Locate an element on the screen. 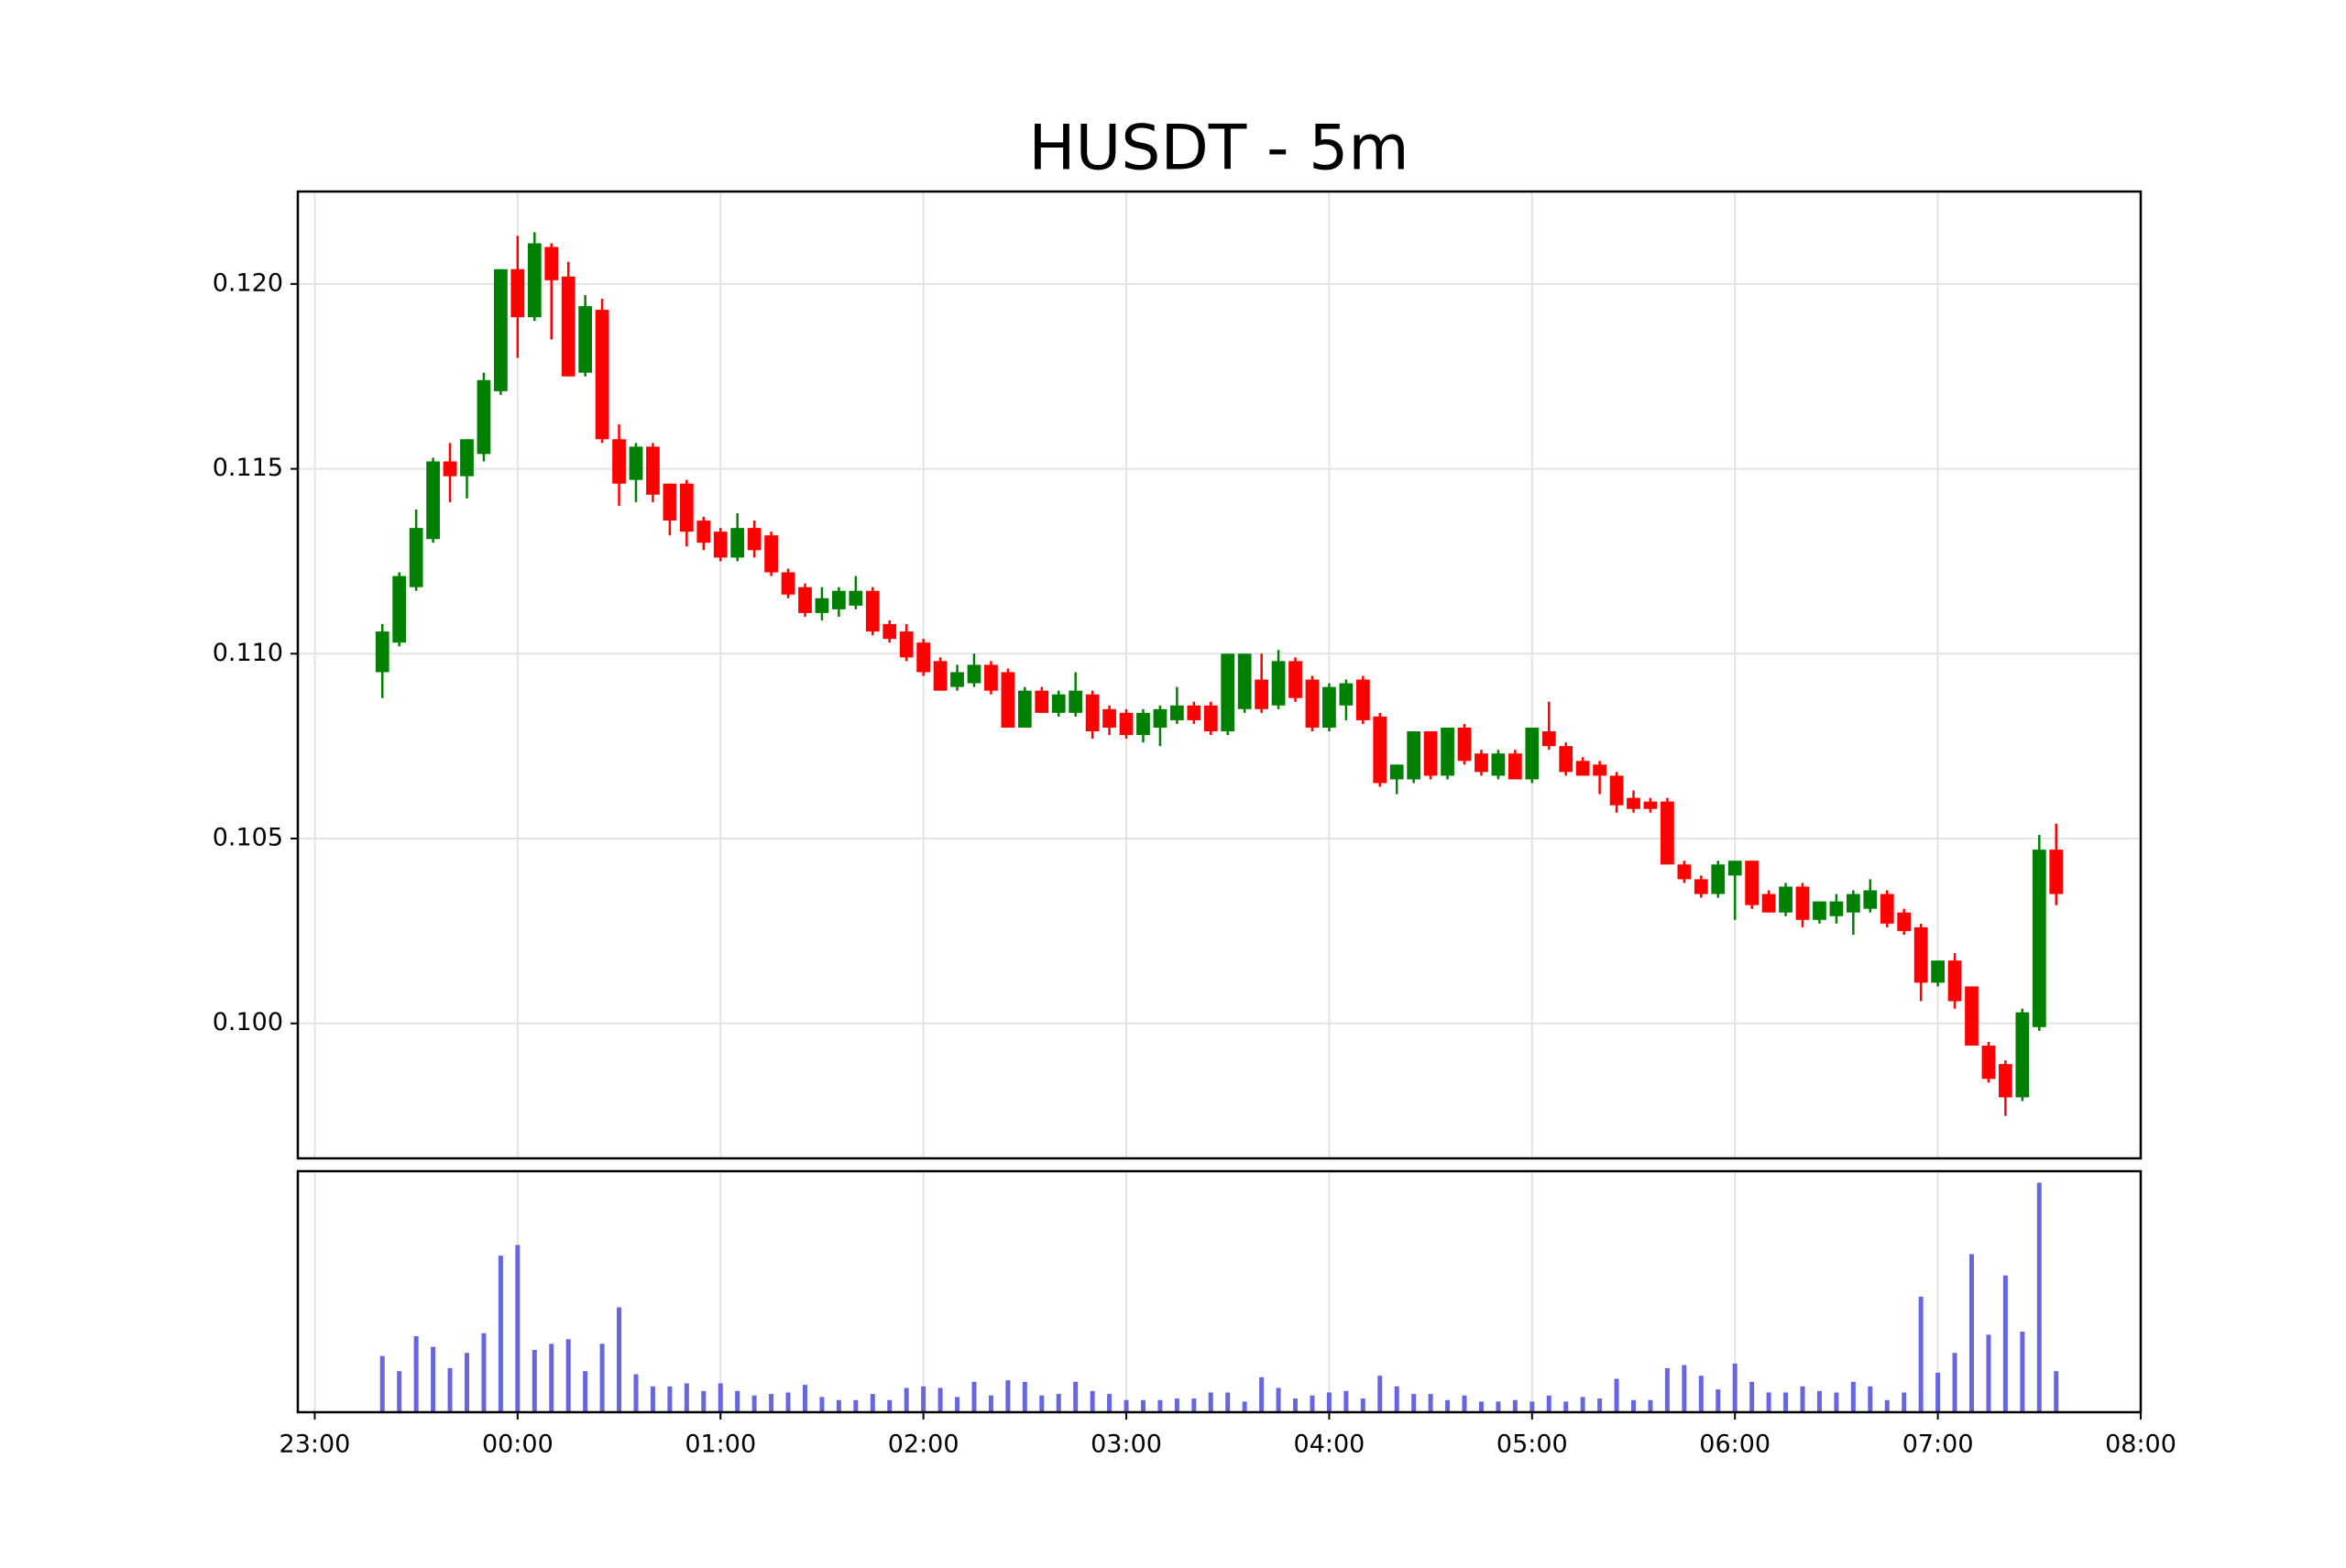  volume-frame is located at coordinates (1219, 1291).